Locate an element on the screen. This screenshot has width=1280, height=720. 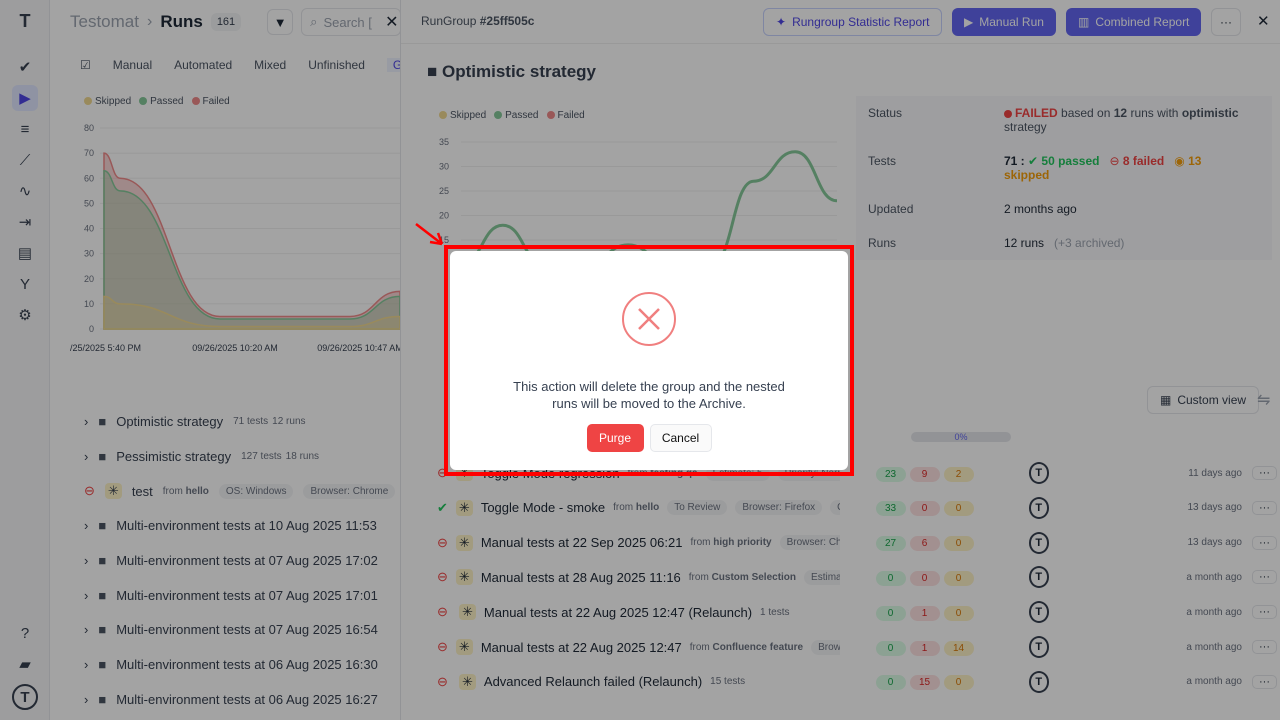
plans-icon: ≡ is located at coordinates (25, 129).